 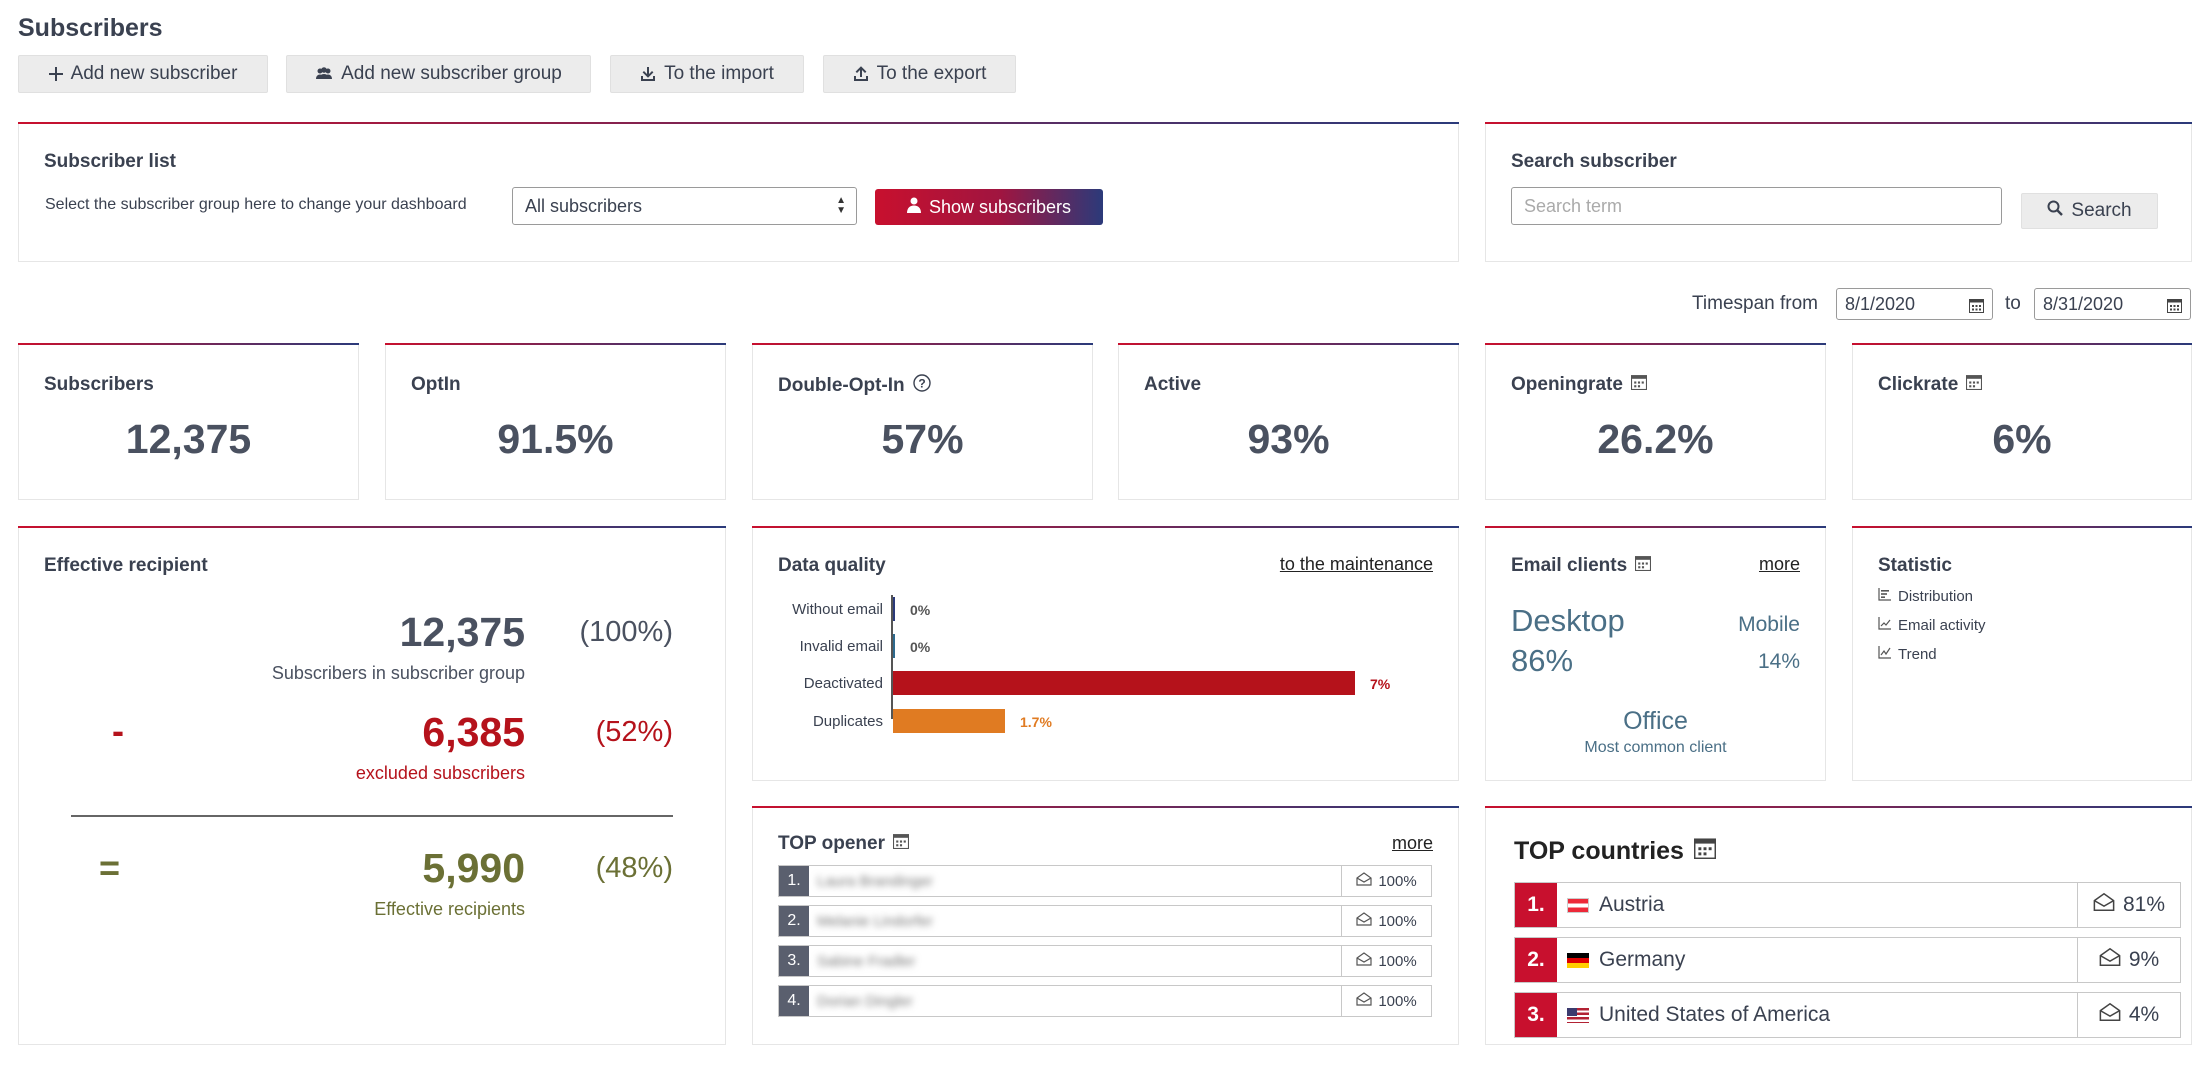 I want to click on help-icon: ?, so click(x=921, y=386).